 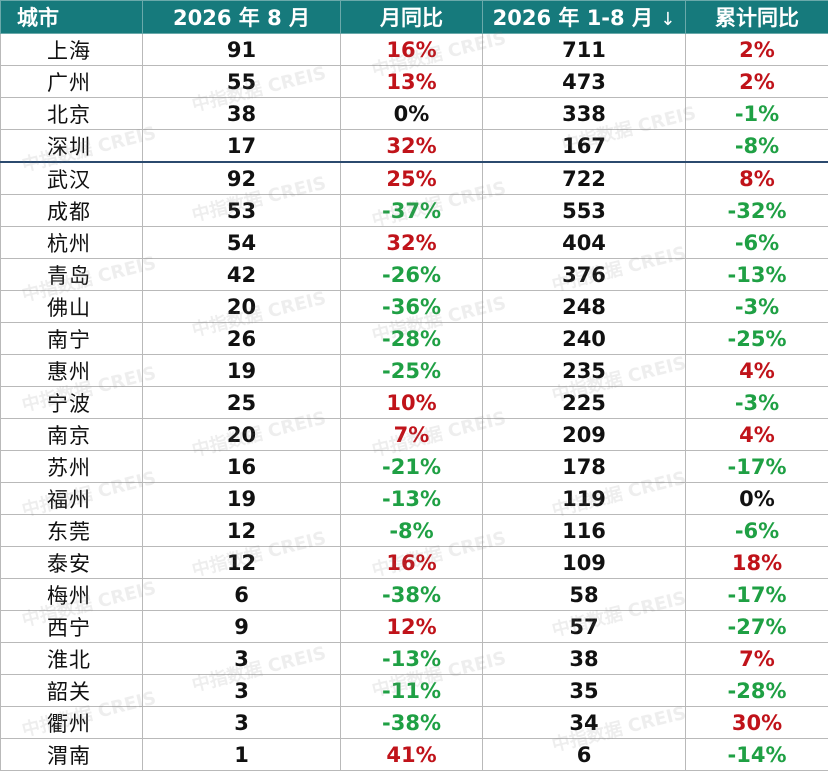 What do you see at coordinates (414, 146) in the screenshot?
I see `table-row: 深圳 17 32% 167 -8%` at bounding box center [414, 146].